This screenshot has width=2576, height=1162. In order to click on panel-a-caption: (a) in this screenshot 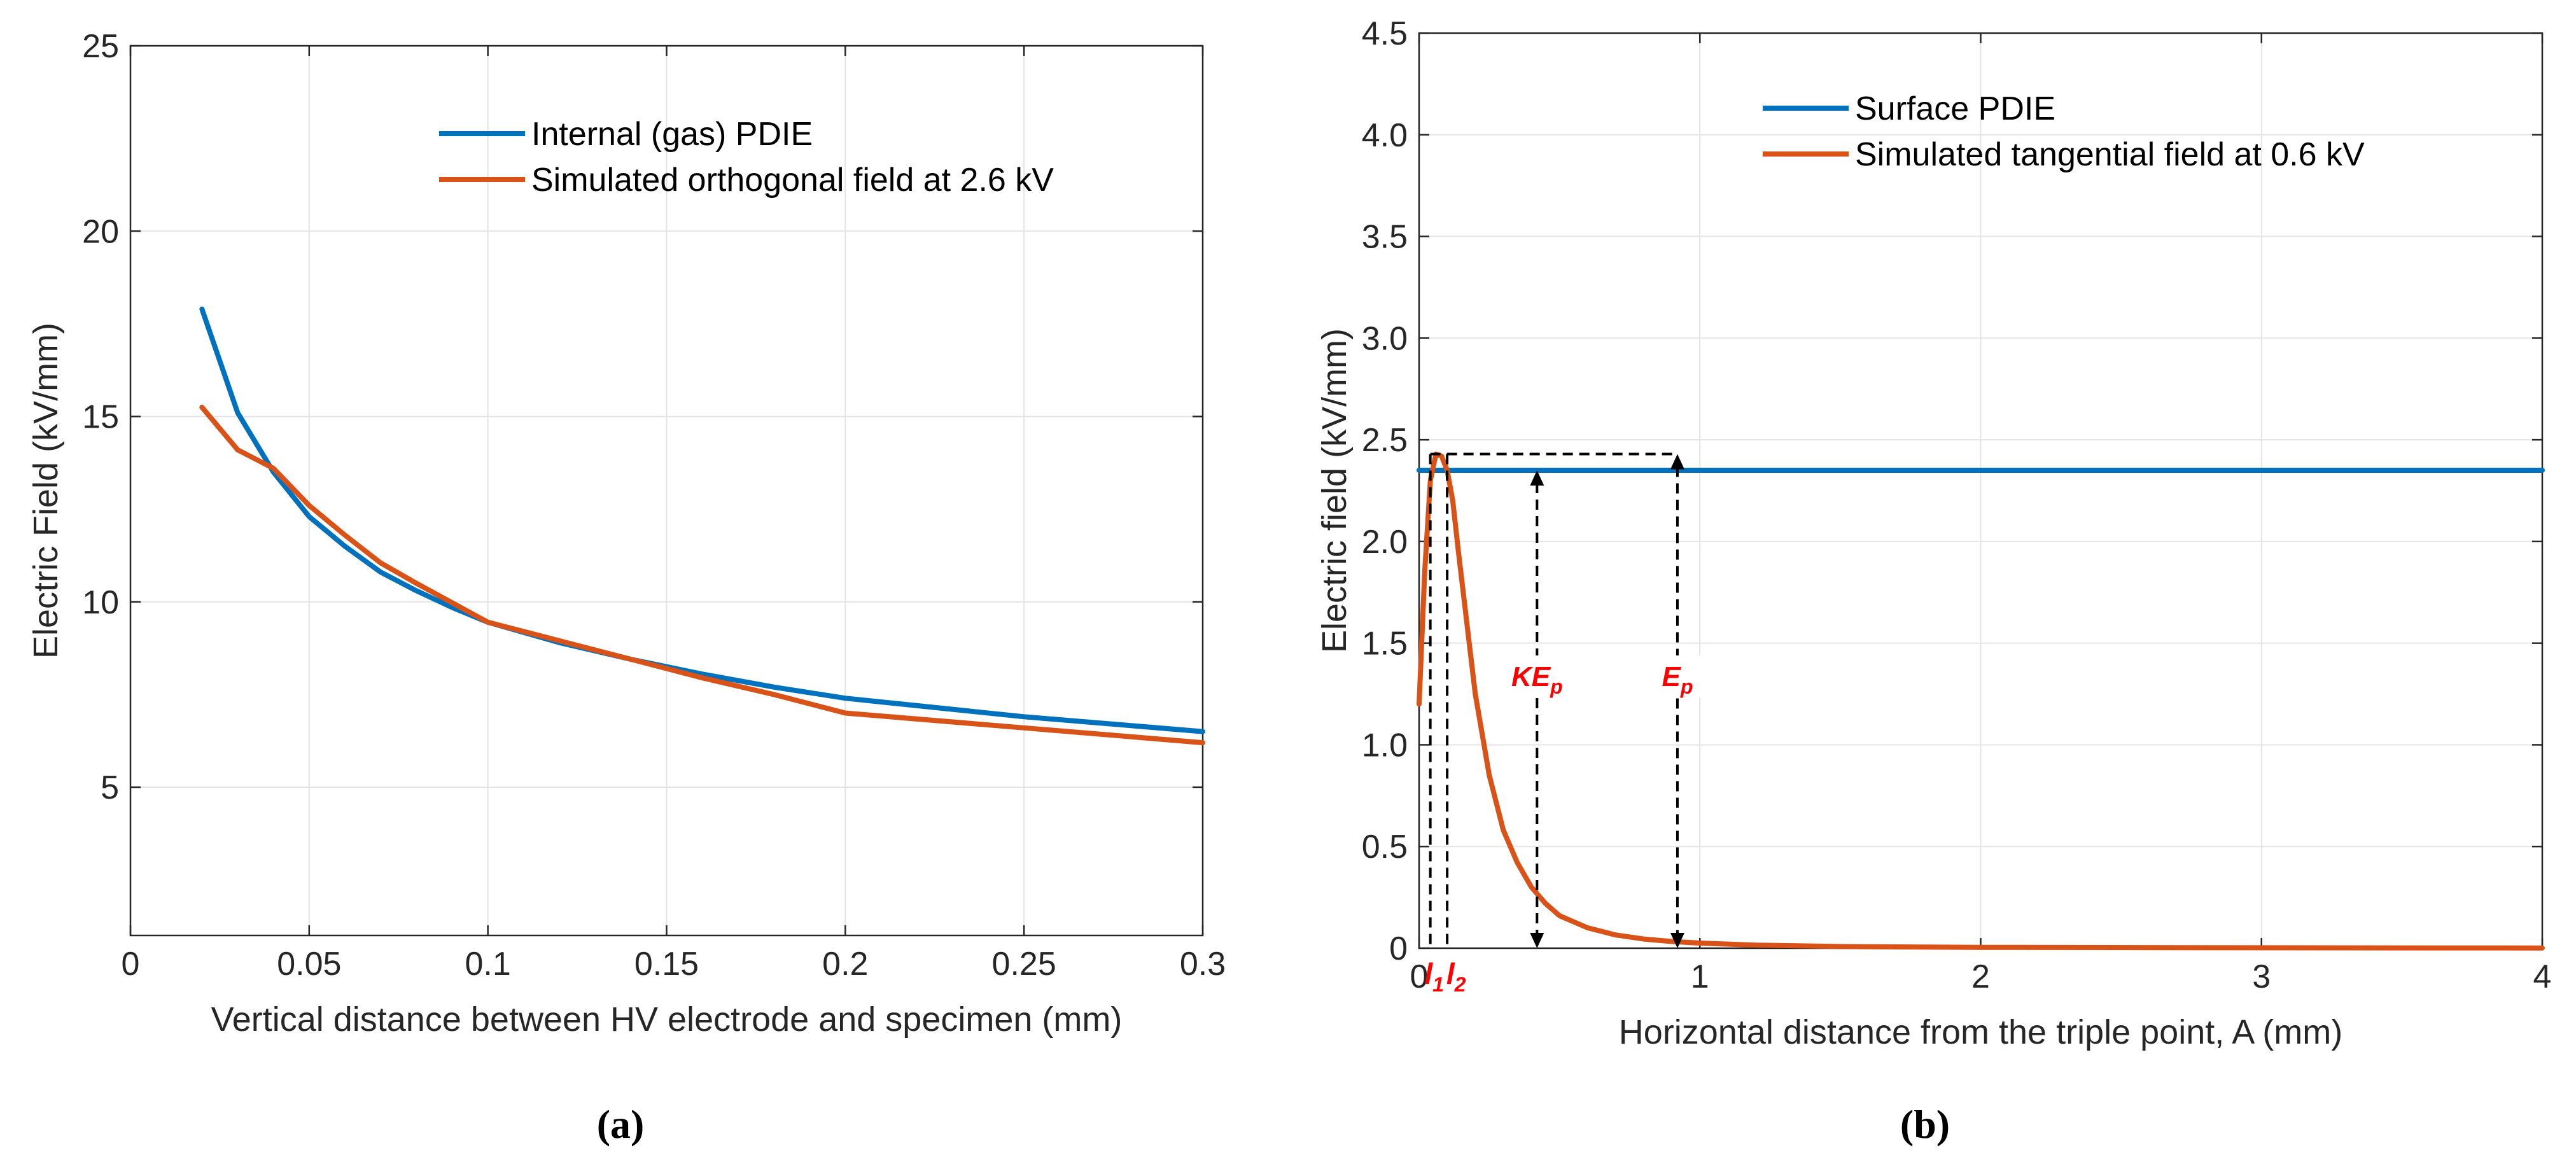, I will do `click(621, 1124)`.